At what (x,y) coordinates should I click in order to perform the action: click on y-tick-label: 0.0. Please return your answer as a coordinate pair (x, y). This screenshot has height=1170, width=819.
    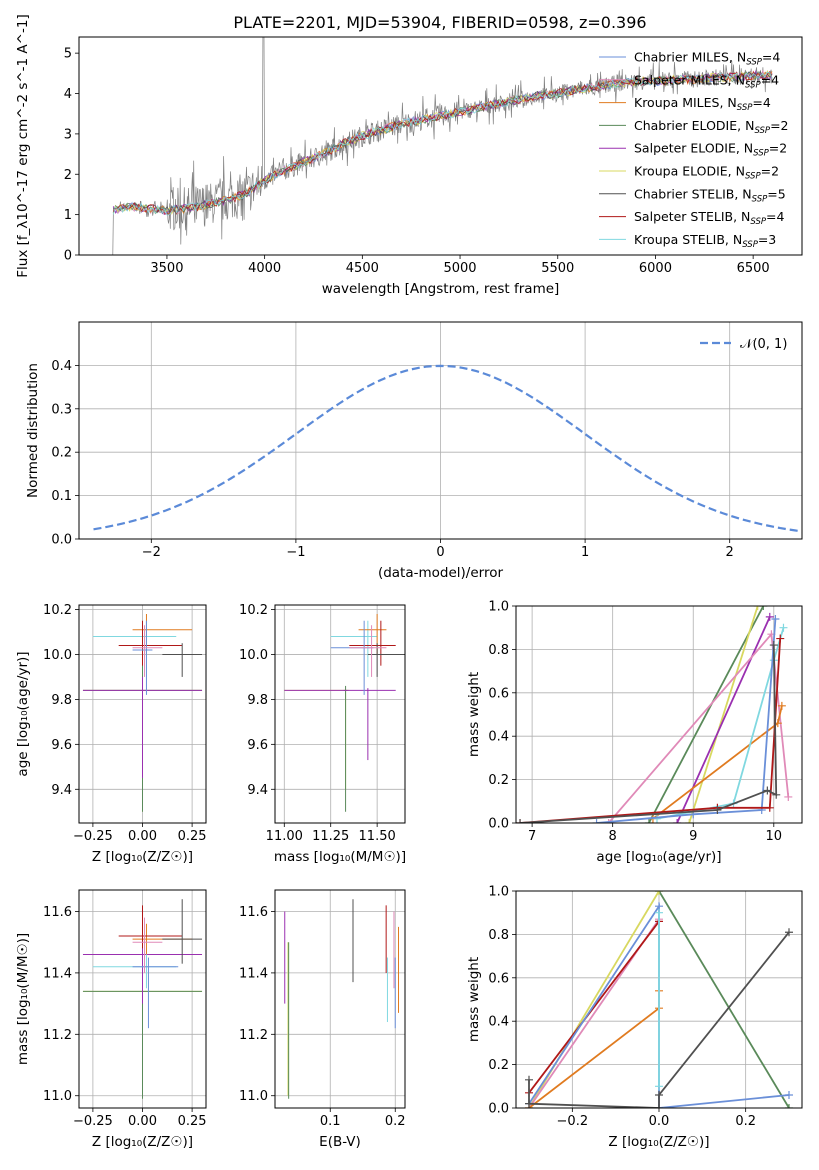
    Looking at the image, I should click on (498, 1109).